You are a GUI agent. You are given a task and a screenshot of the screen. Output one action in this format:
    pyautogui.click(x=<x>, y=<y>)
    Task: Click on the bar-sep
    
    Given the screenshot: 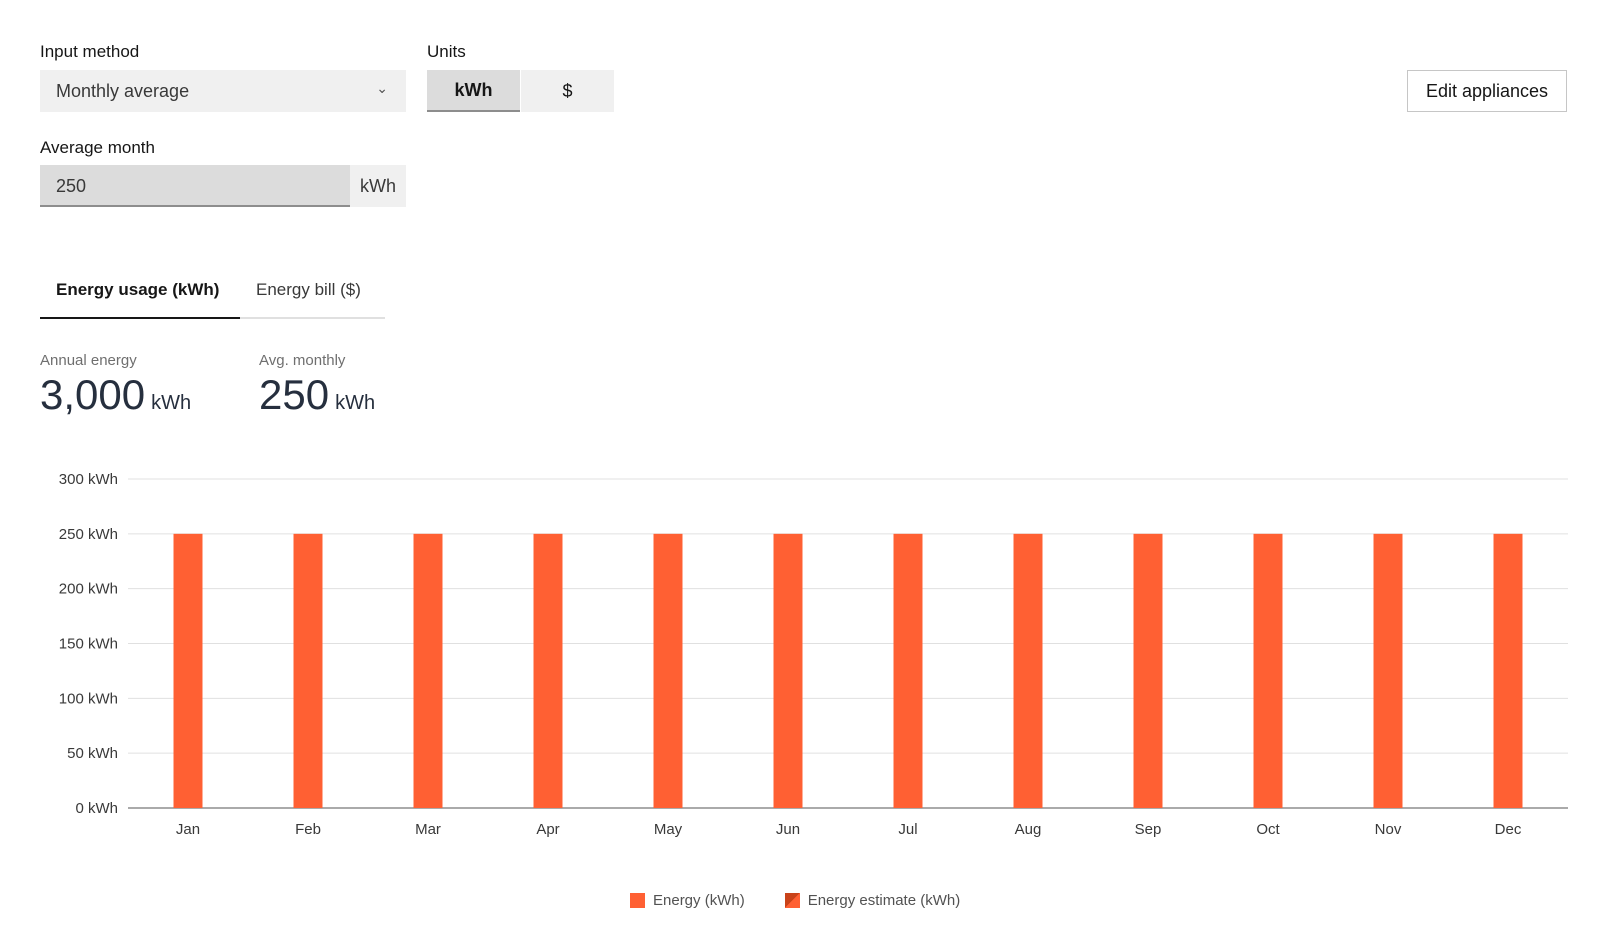 What is the action you would take?
    pyautogui.click(x=1148, y=670)
    